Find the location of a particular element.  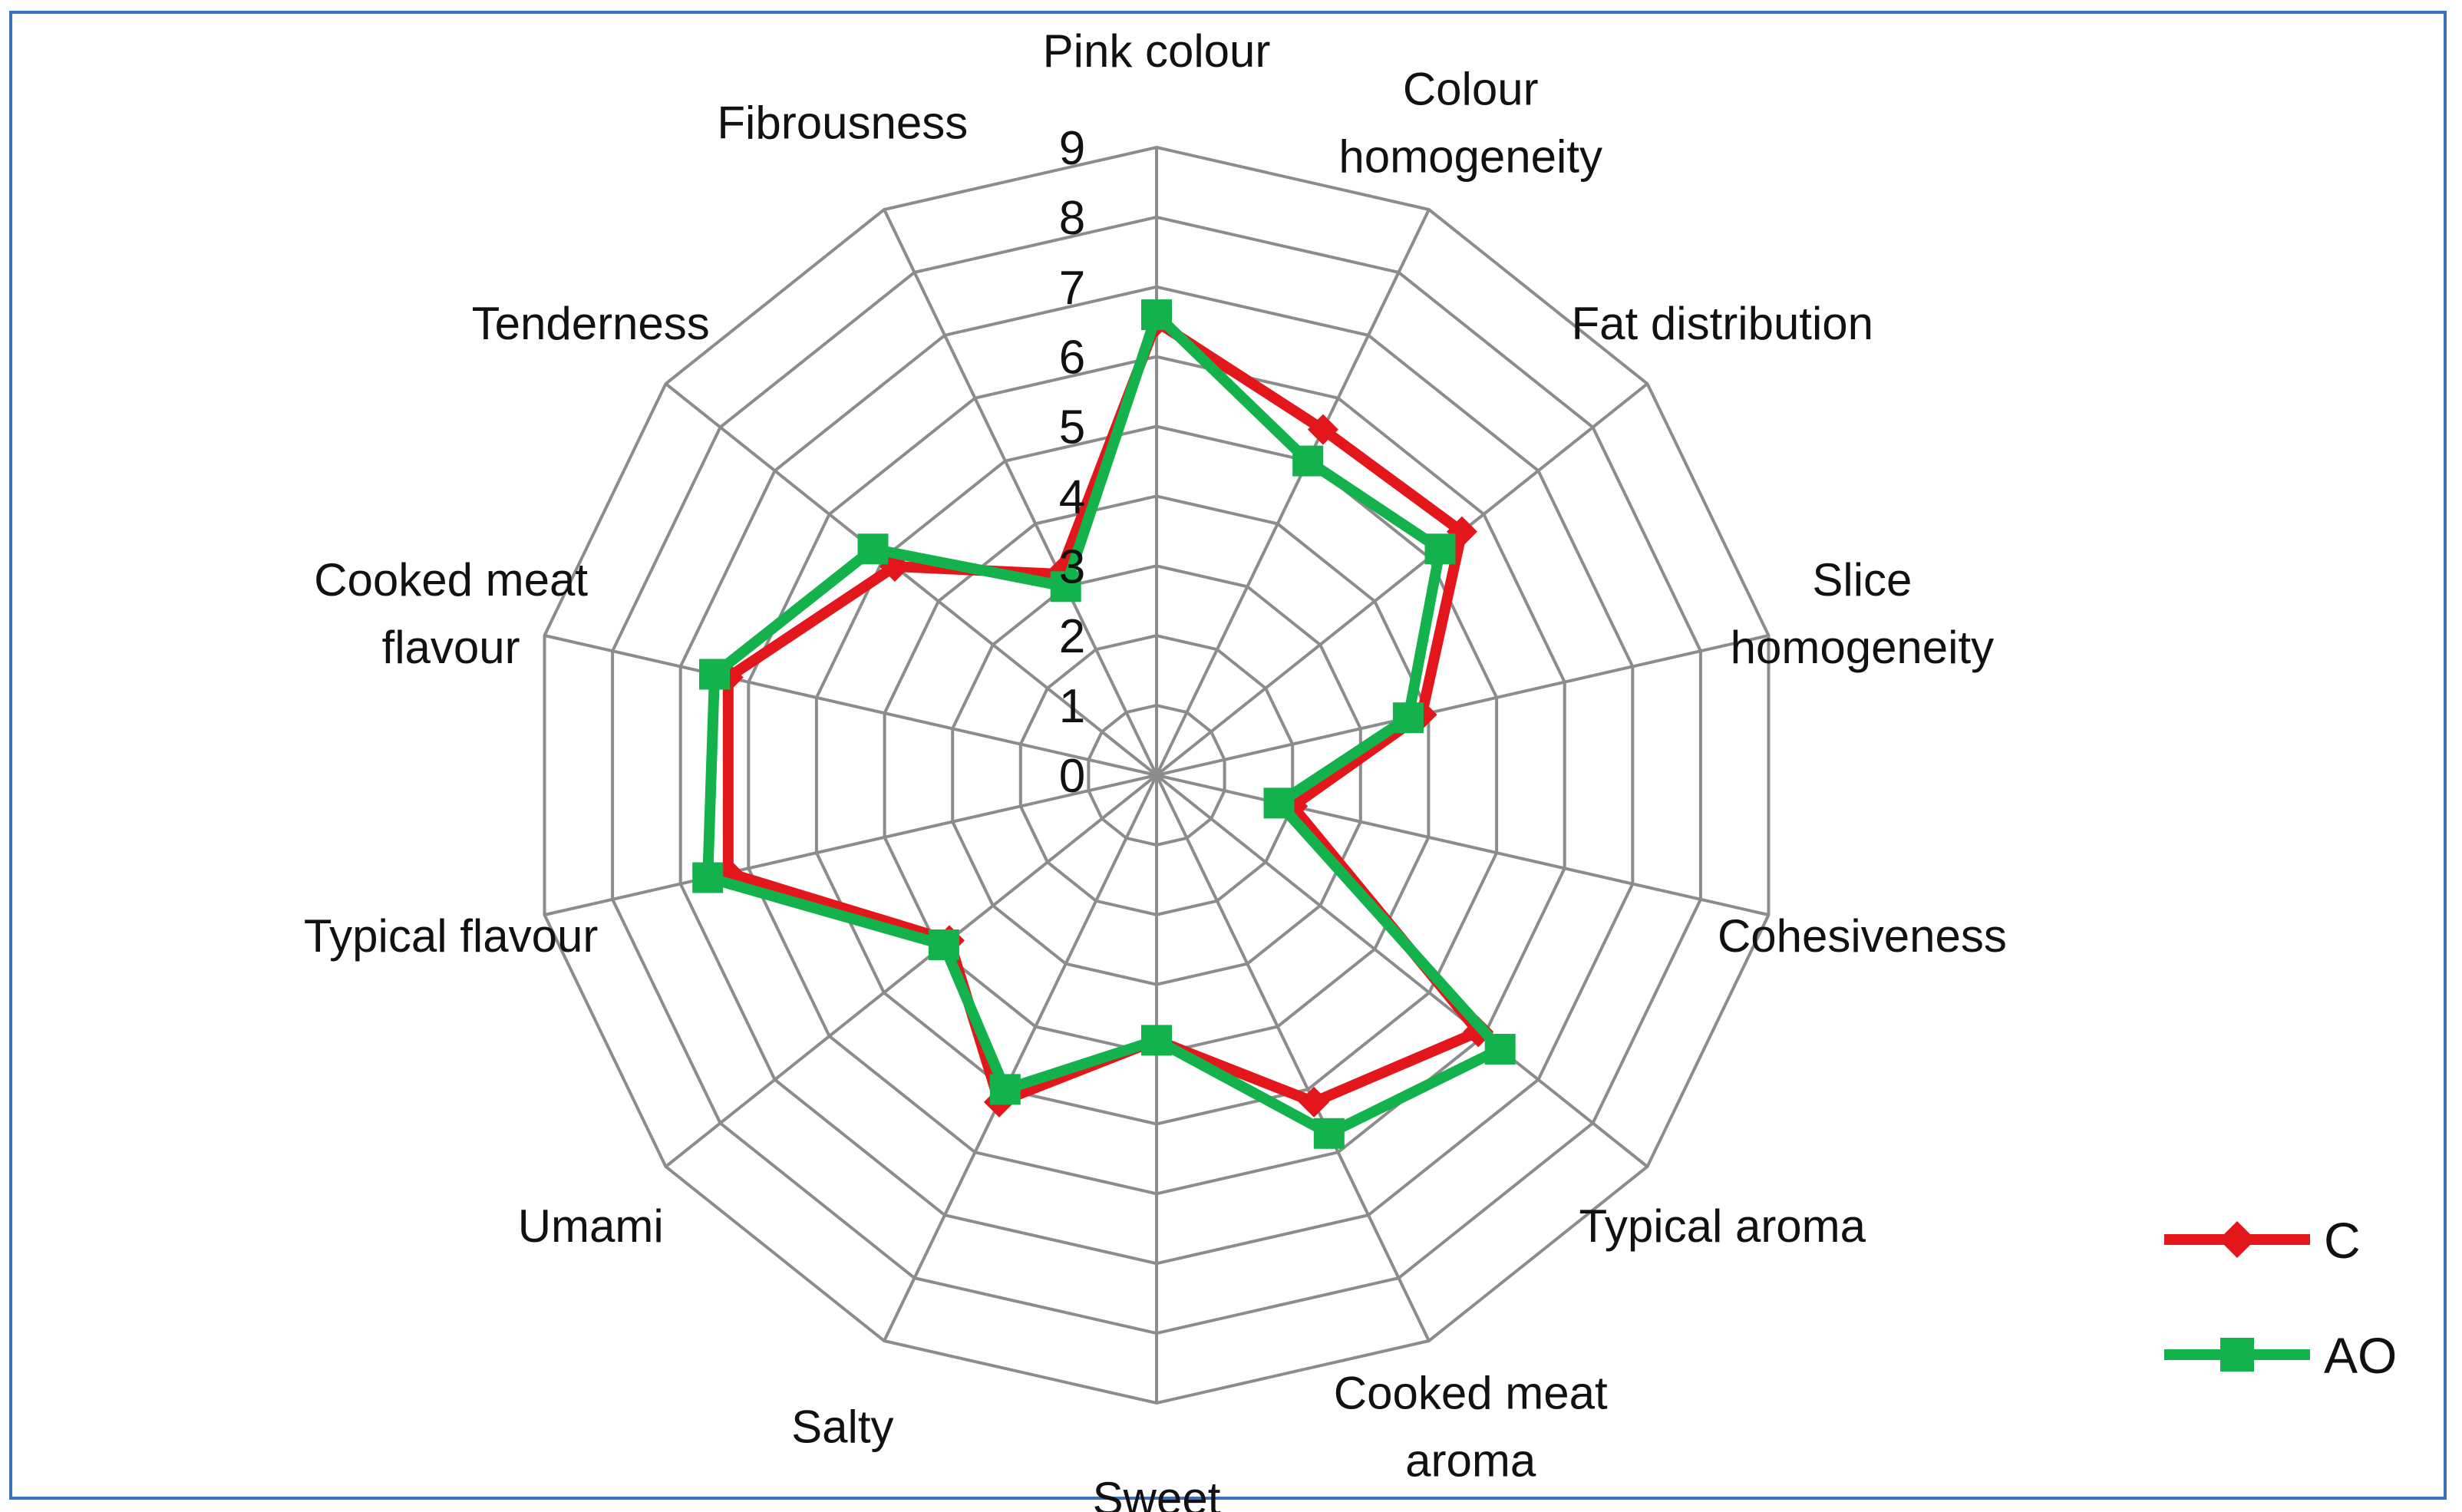

axis-label-typical-aroma: Typical aroma is located at coordinates (1722, 1226).